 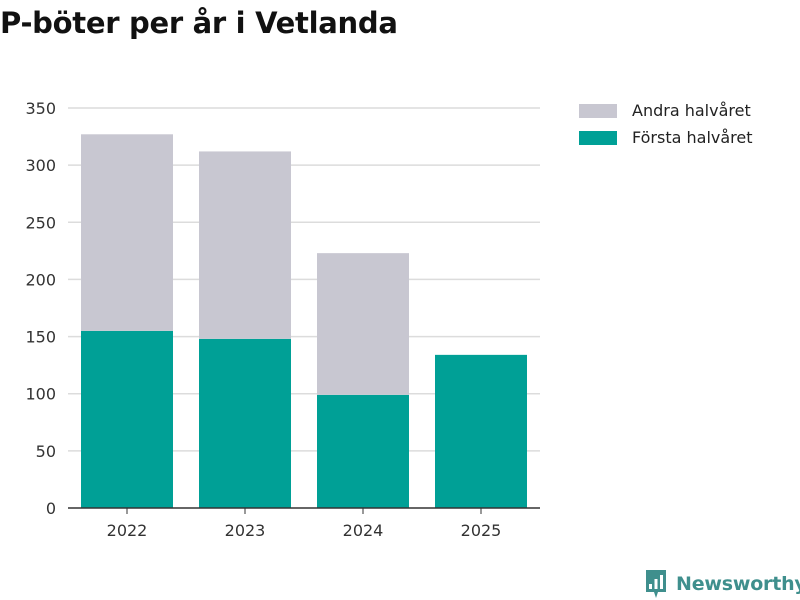 I want to click on chart-title: P-böter per år i Vetlanda, so click(x=199, y=23).